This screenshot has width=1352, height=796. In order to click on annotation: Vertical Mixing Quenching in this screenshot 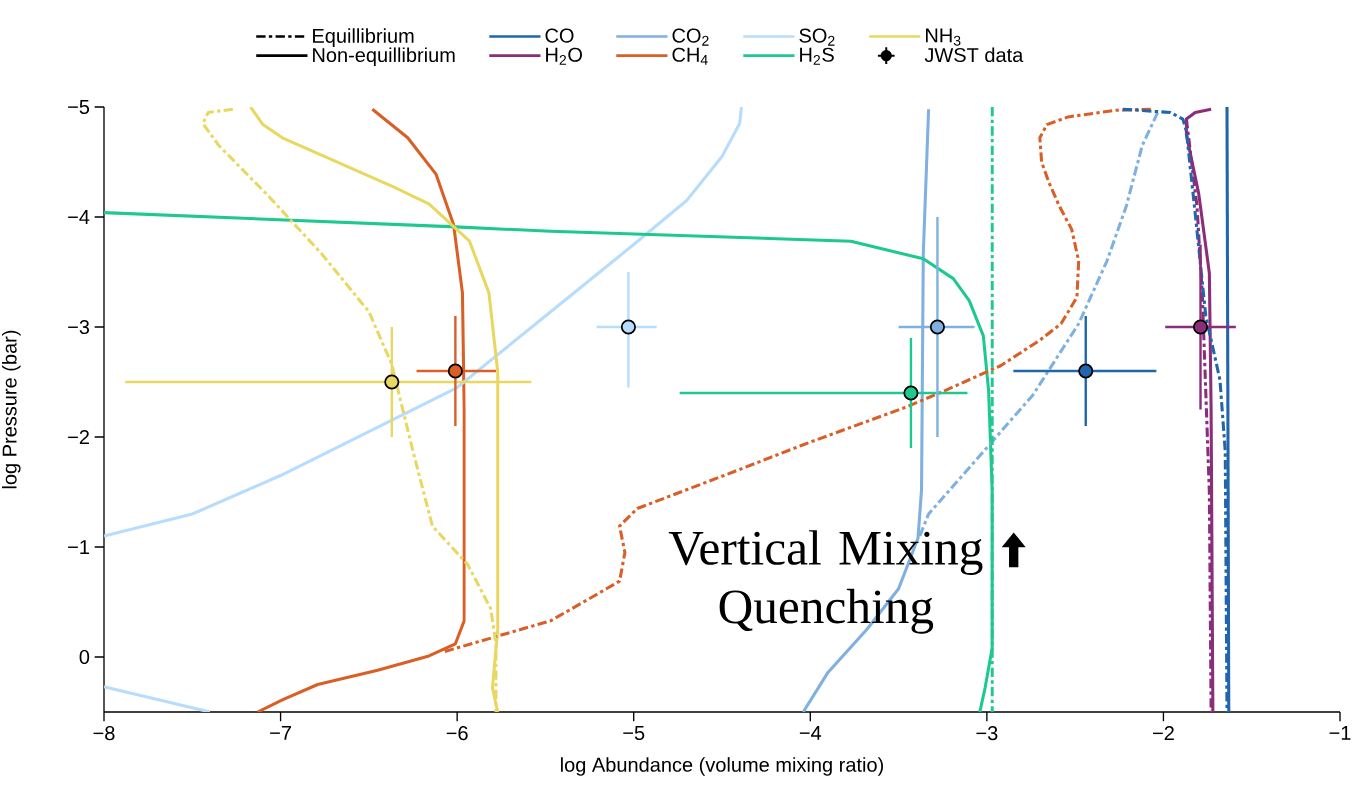, I will do `click(825, 582)`.